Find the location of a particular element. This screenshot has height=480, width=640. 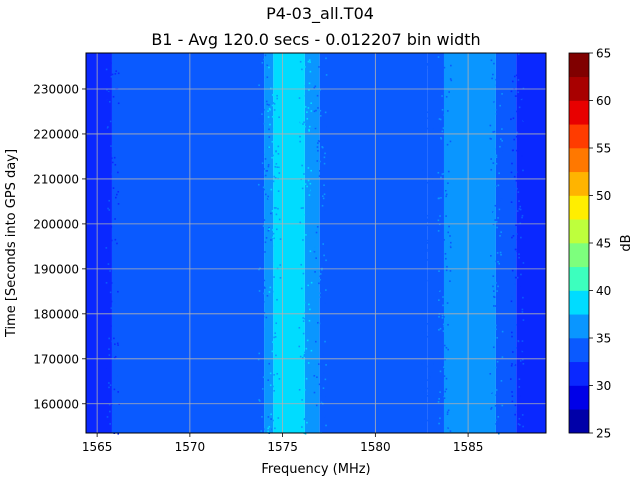

x-axis-label: Frequency (MHz) is located at coordinates (315, 469).